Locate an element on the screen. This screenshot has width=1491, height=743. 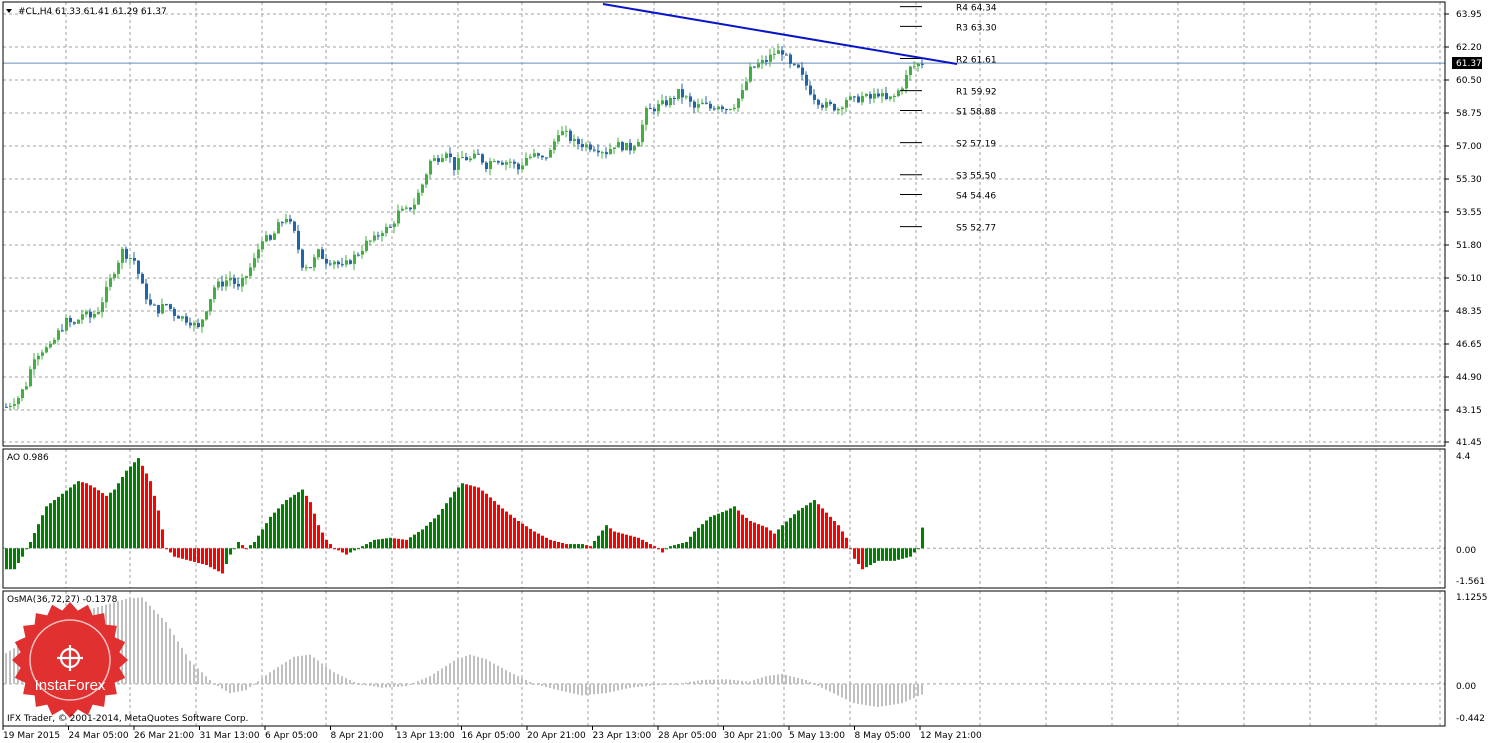
triangle-down-icon is located at coordinates (9, 11).